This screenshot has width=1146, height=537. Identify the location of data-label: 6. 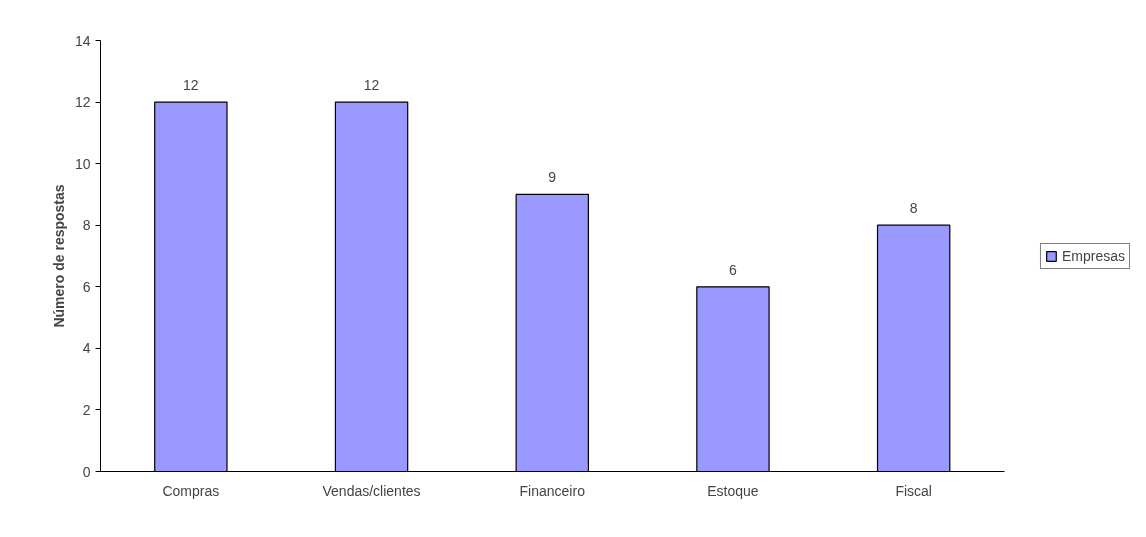
(733, 269).